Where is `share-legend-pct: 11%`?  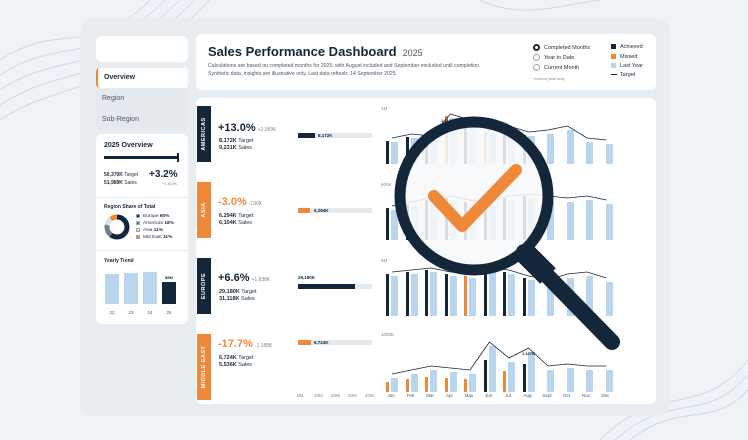
share-legend-pct: 11% is located at coordinates (168, 237).